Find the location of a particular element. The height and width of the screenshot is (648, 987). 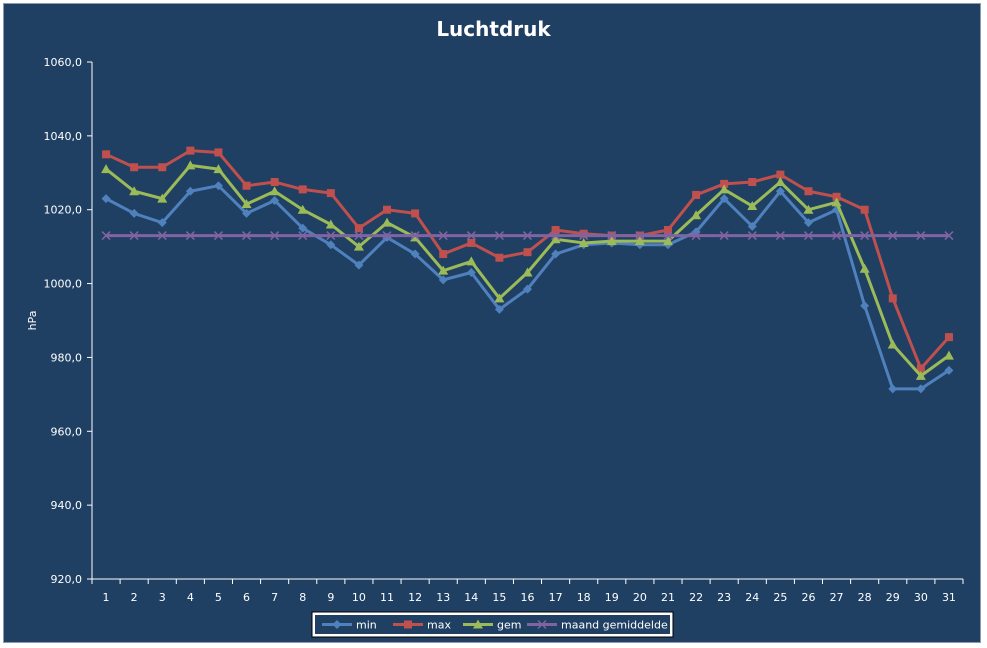

y-tick-label: 1040,0 is located at coordinates (63, 136).